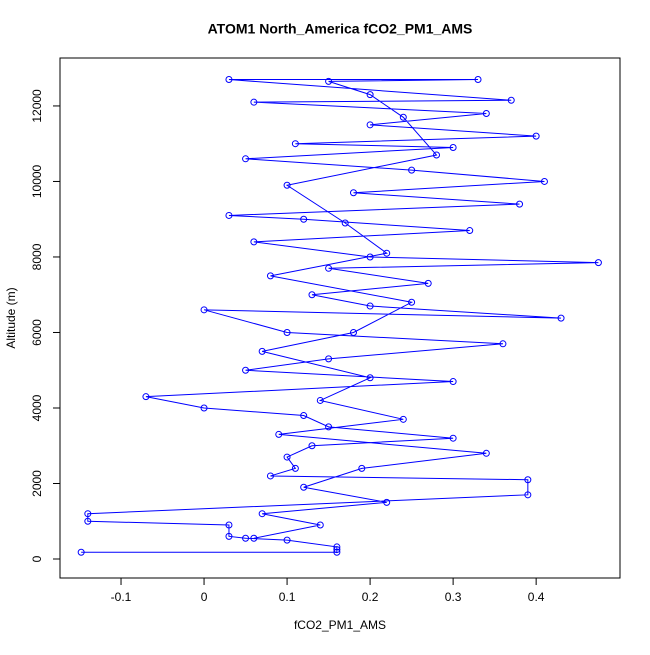 This screenshot has height=655, width=650. Describe the element at coordinates (37, 106) in the screenshot. I see `y-tick-label: 12000` at that location.